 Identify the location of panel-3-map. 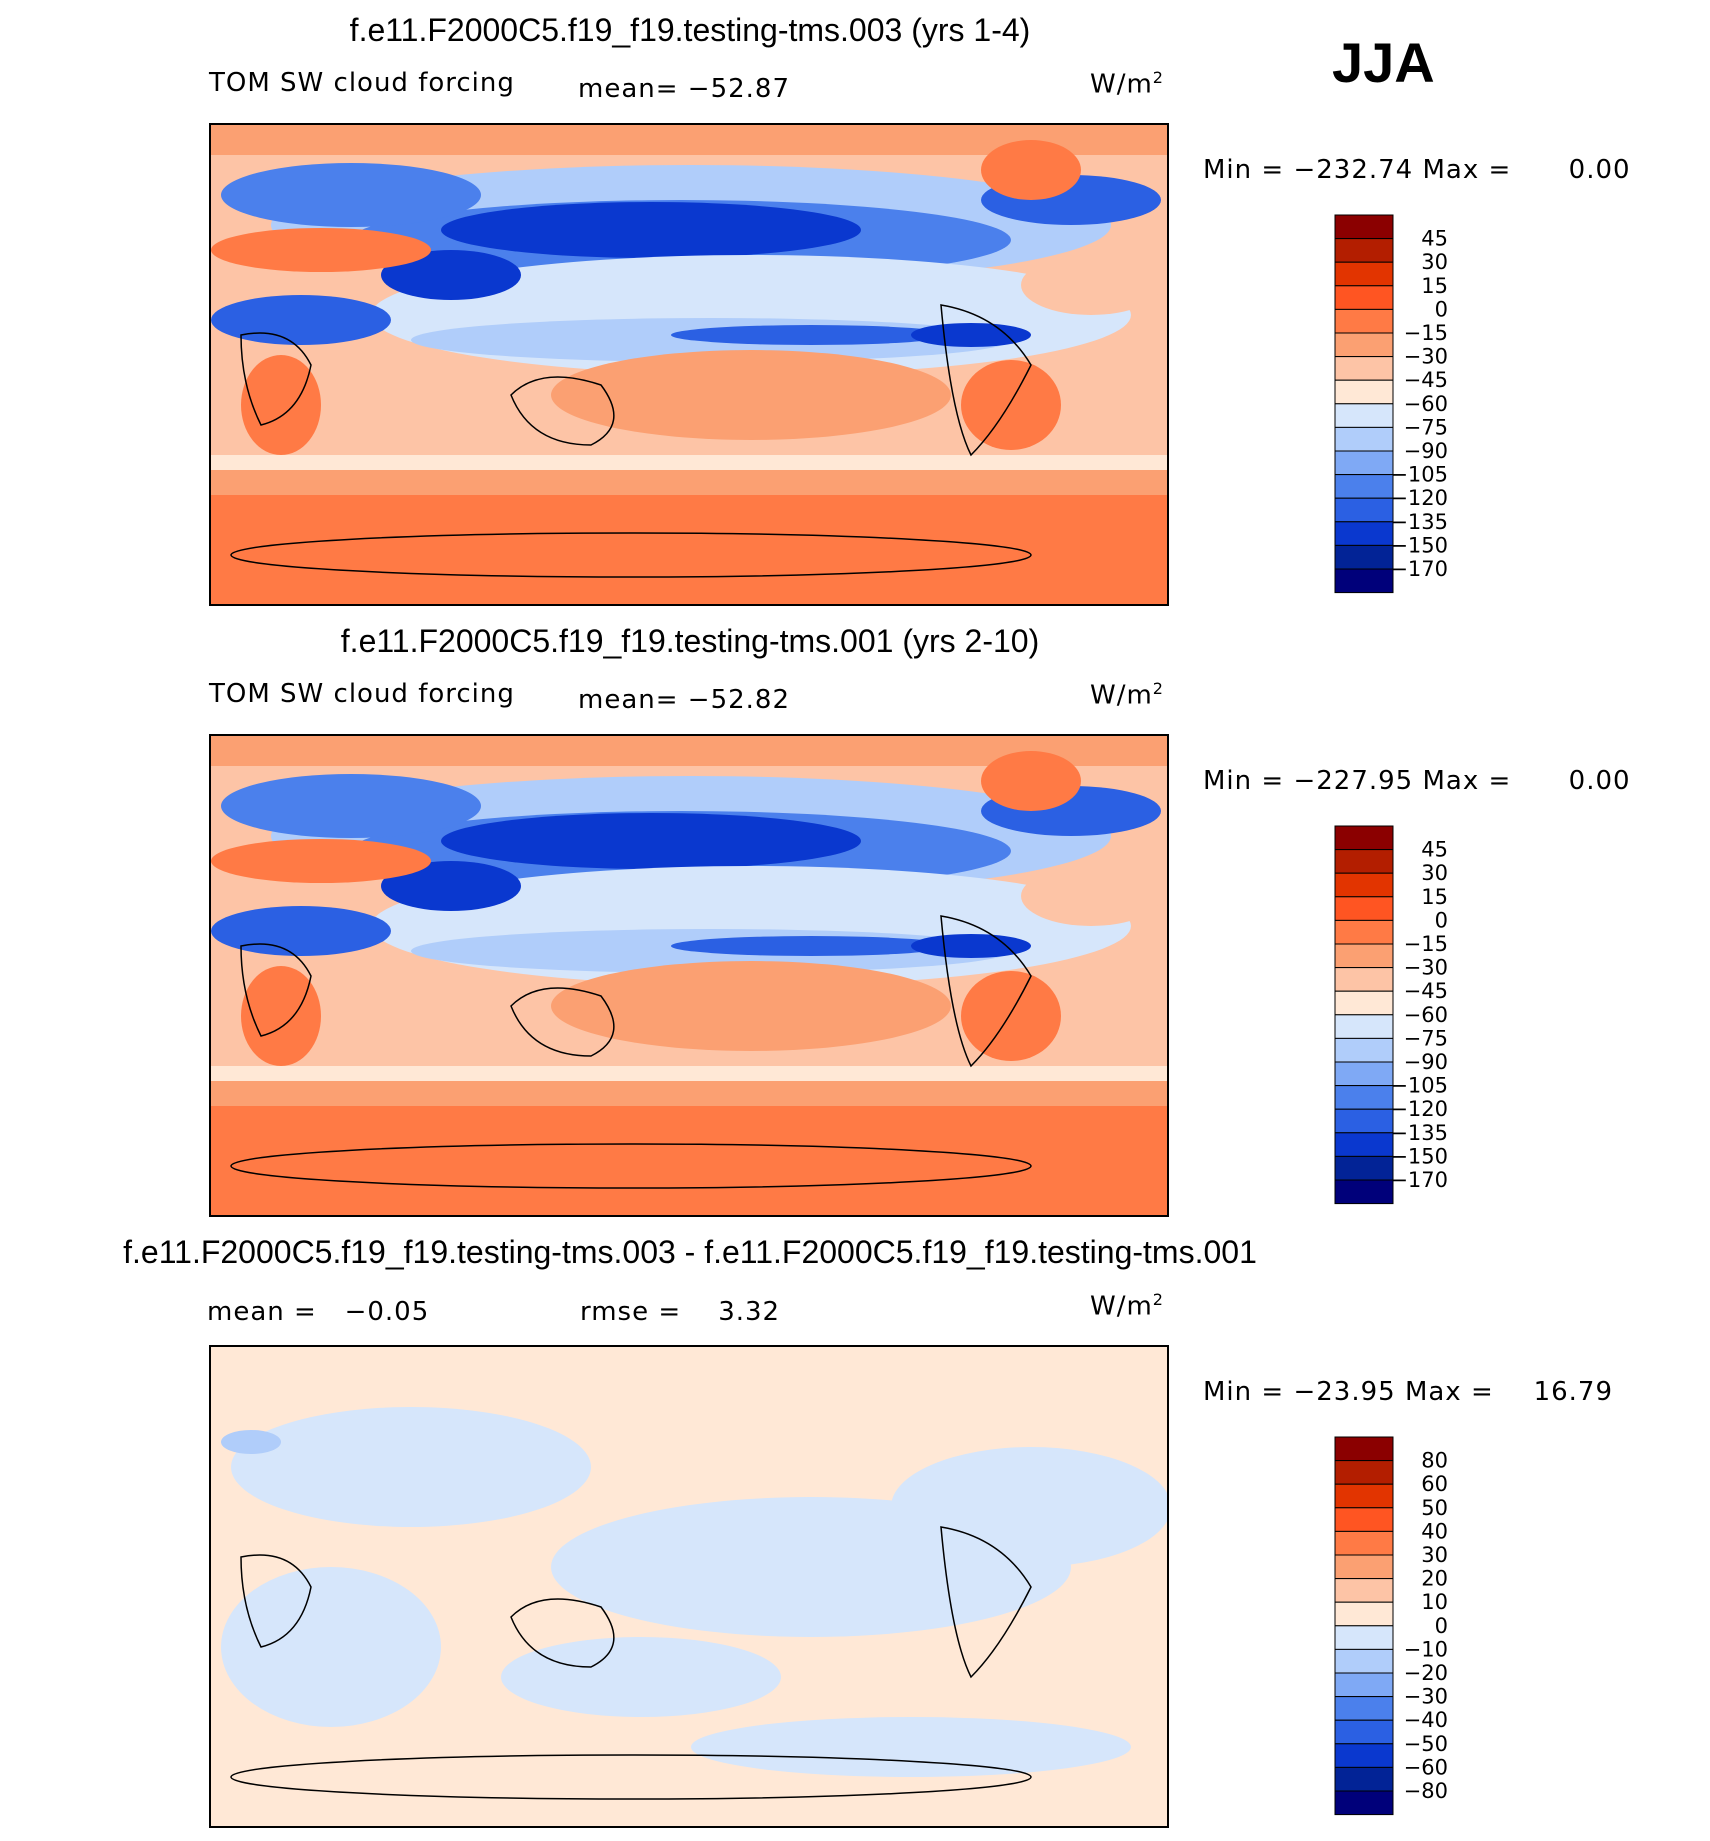
(689, 1586).